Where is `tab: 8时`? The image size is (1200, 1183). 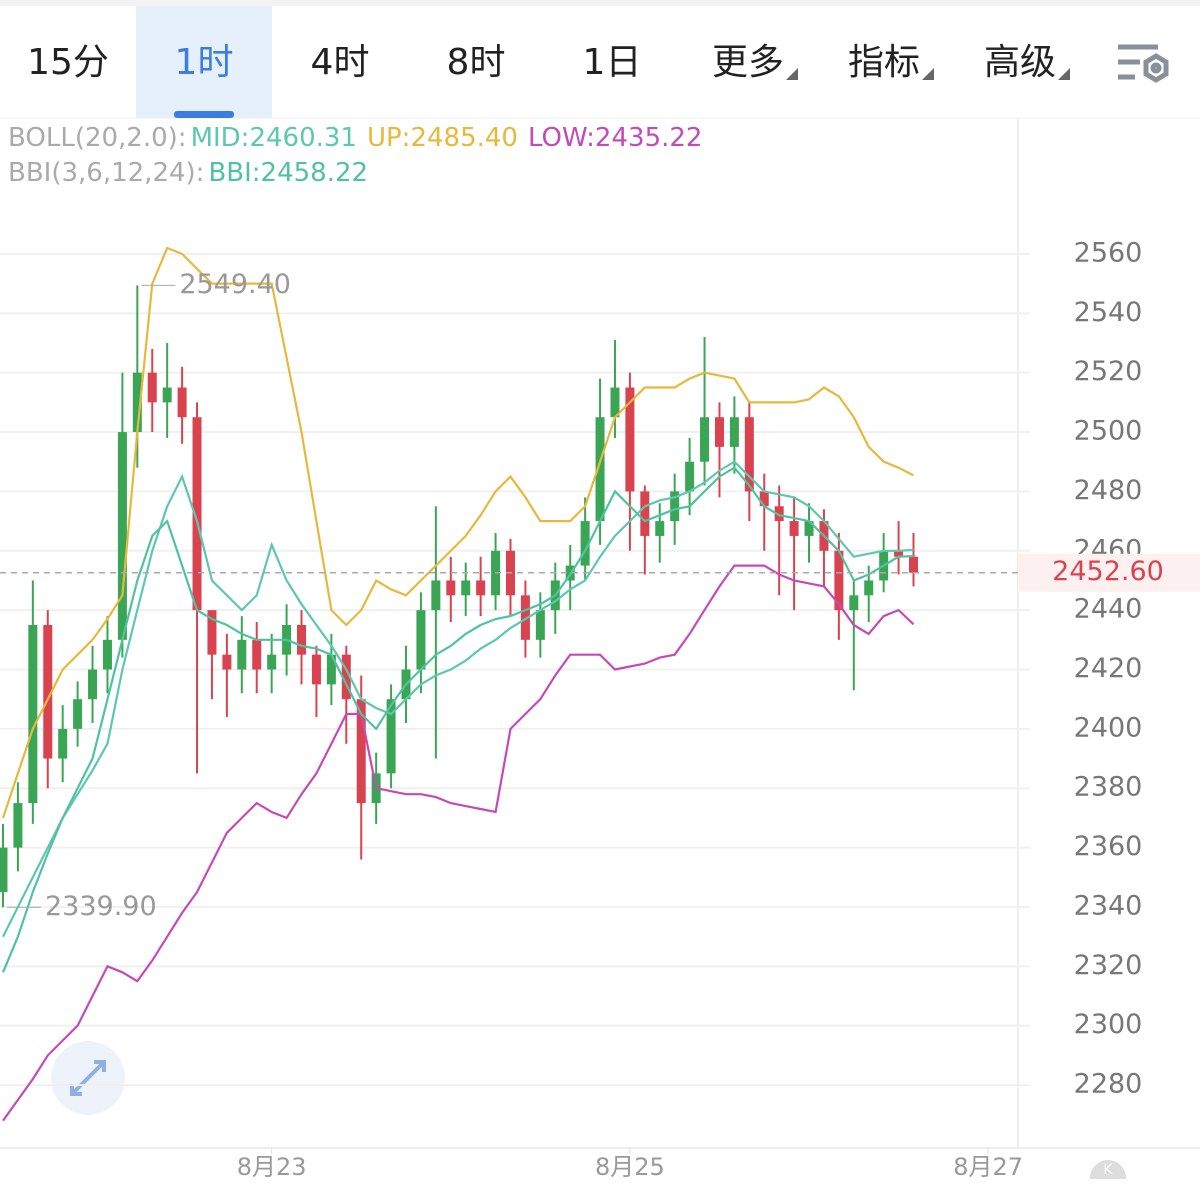
tab: 8时 is located at coordinates (476, 62).